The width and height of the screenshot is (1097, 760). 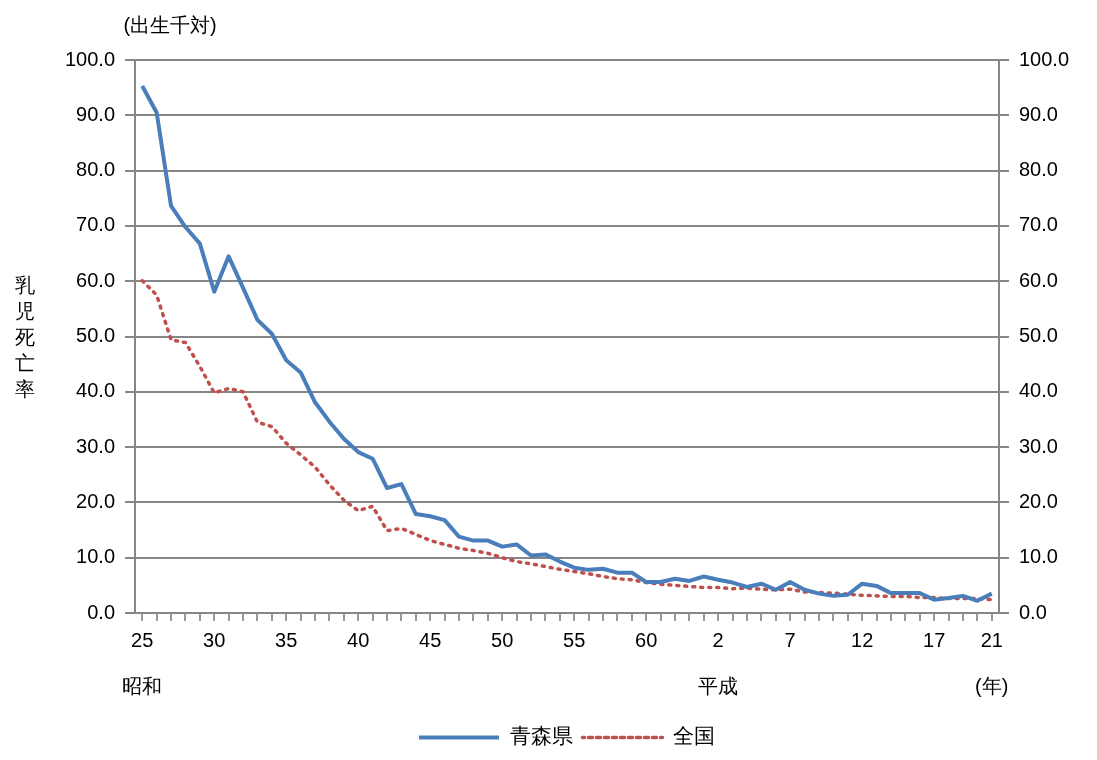 I want to click on y2-tick-label: 10.0, so click(x=1038, y=556).